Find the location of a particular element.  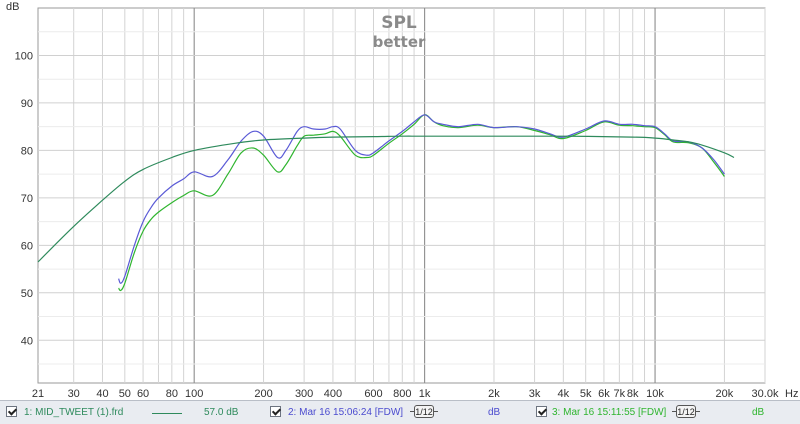

legend-2-label: 2: Mar 16 15:06:24 [FDW] is located at coordinates (346, 412).